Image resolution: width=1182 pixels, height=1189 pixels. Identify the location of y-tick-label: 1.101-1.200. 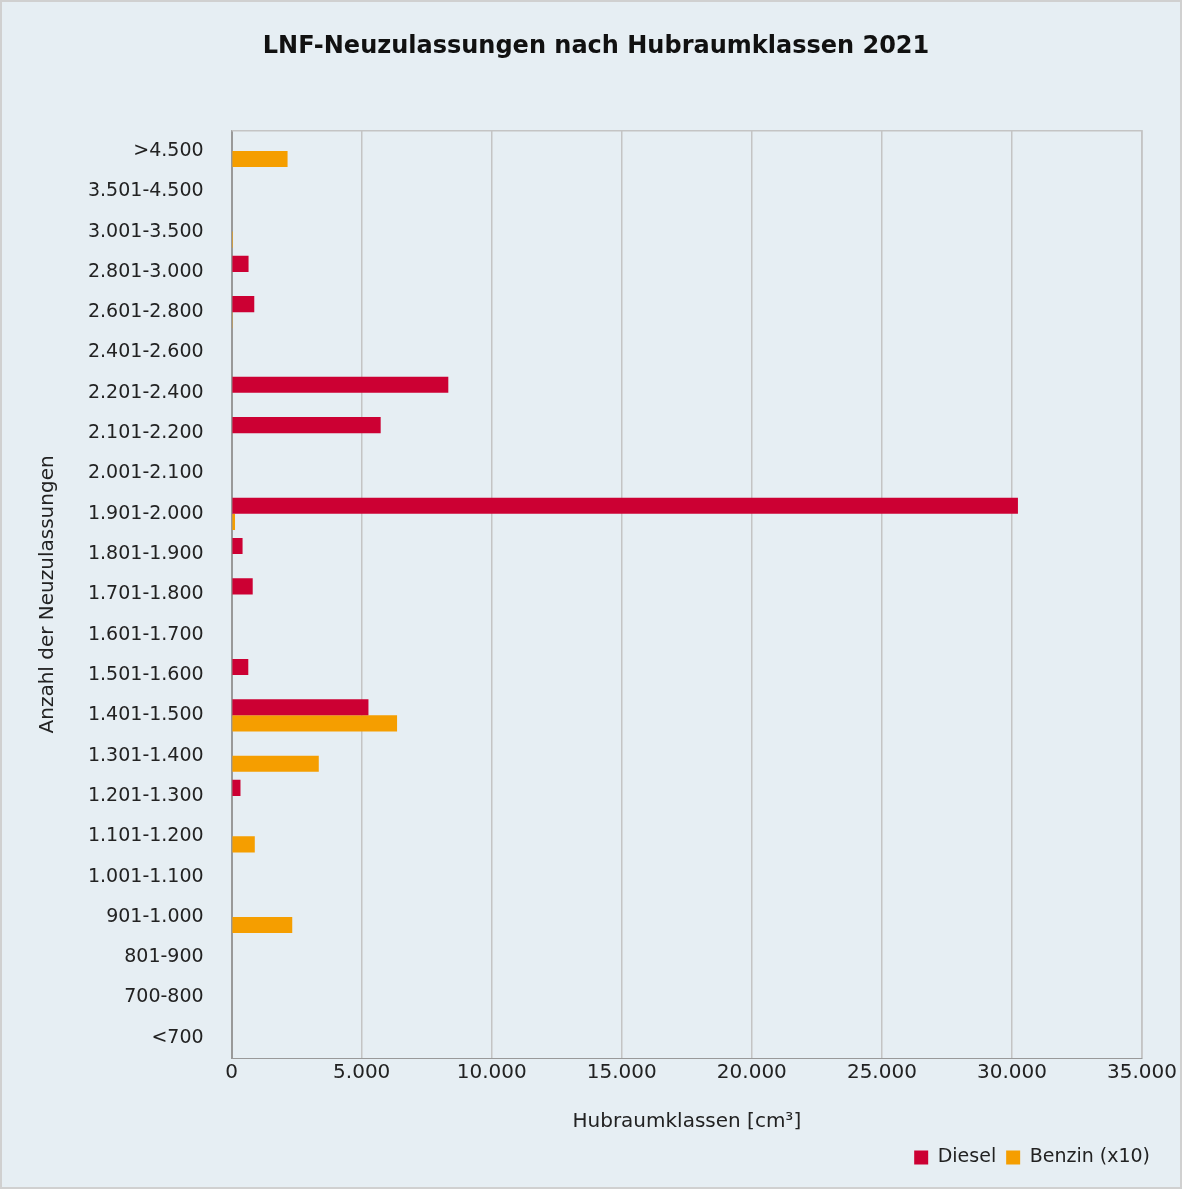
(145, 834).